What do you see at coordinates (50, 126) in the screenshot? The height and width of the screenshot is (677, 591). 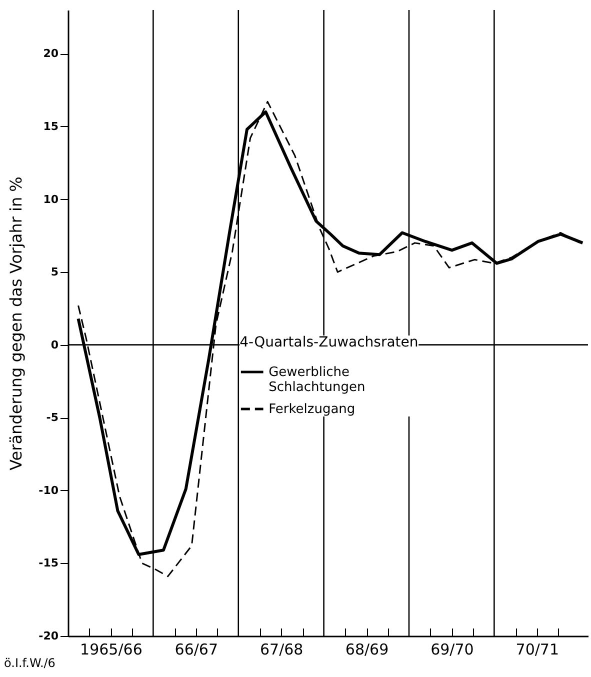 I see `y-tick-label: 15` at bounding box center [50, 126].